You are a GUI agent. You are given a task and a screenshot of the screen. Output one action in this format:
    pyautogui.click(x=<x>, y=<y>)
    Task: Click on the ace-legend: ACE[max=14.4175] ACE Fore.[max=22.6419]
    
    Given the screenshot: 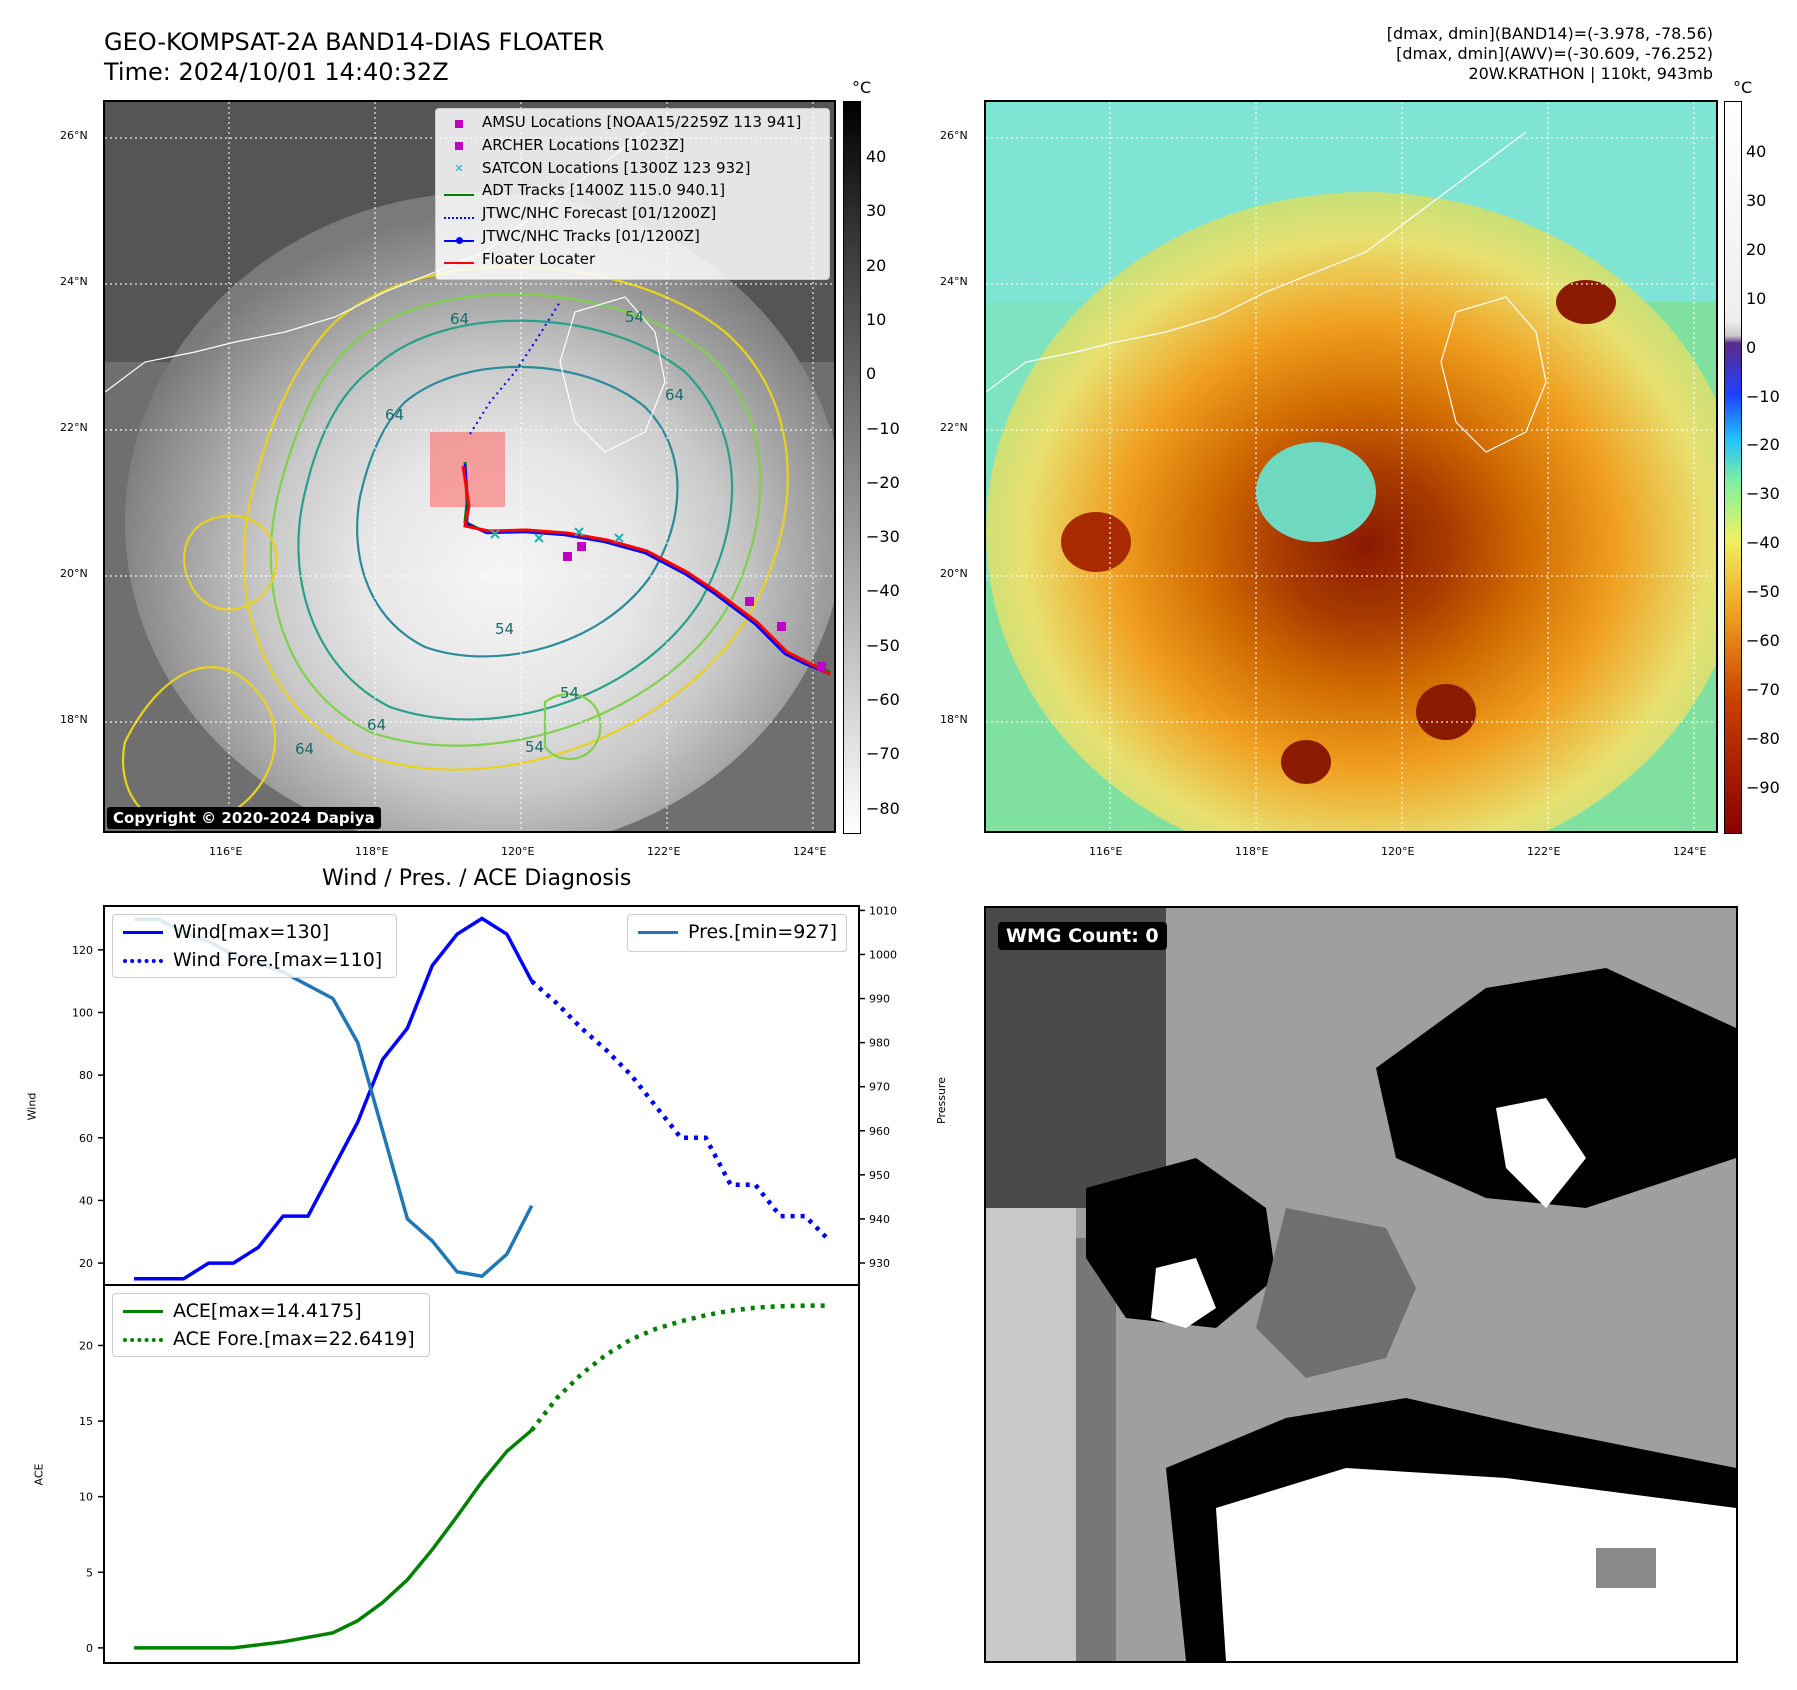 What is the action you would take?
    pyautogui.click(x=271, y=1325)
    